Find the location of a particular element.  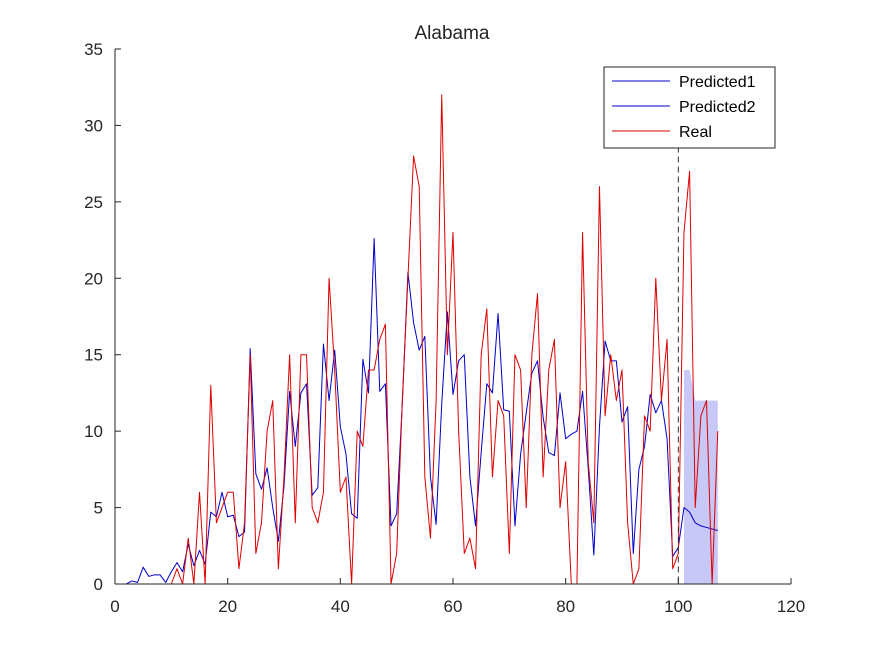

y-tick-label: 20 is located at coordinates (93, 278).